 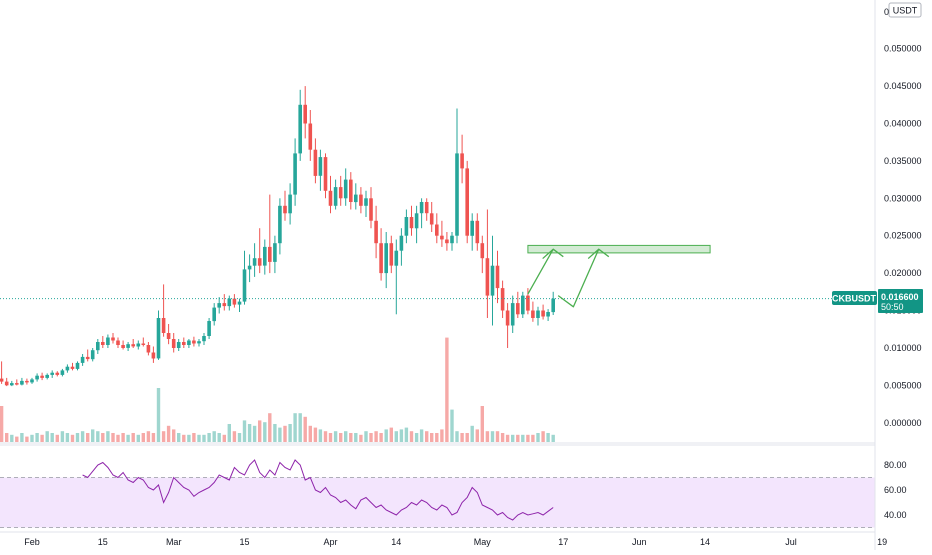 What do you see at coordinates (619, 249) in the screenshot?
I see `target-zone-rectangle` at bounding box center [619, 249].